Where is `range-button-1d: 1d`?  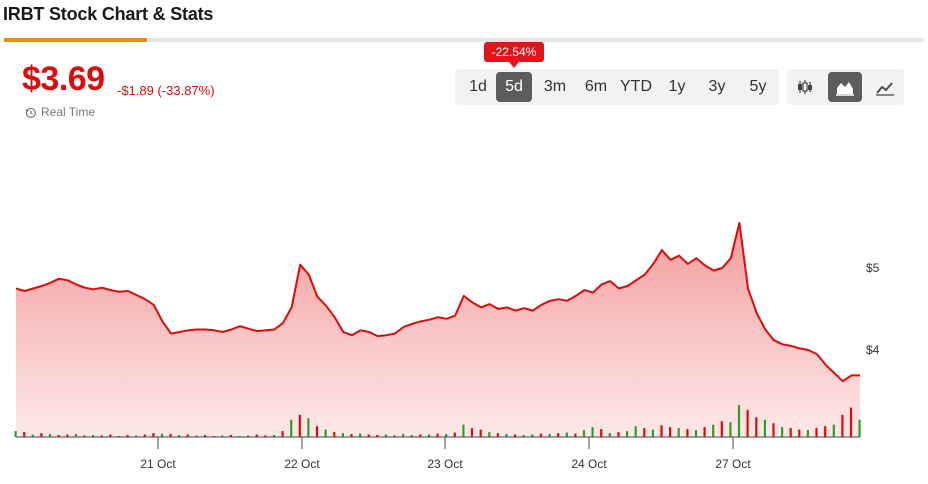 range-button-1d: 1d is located at coordinates (478, 86).